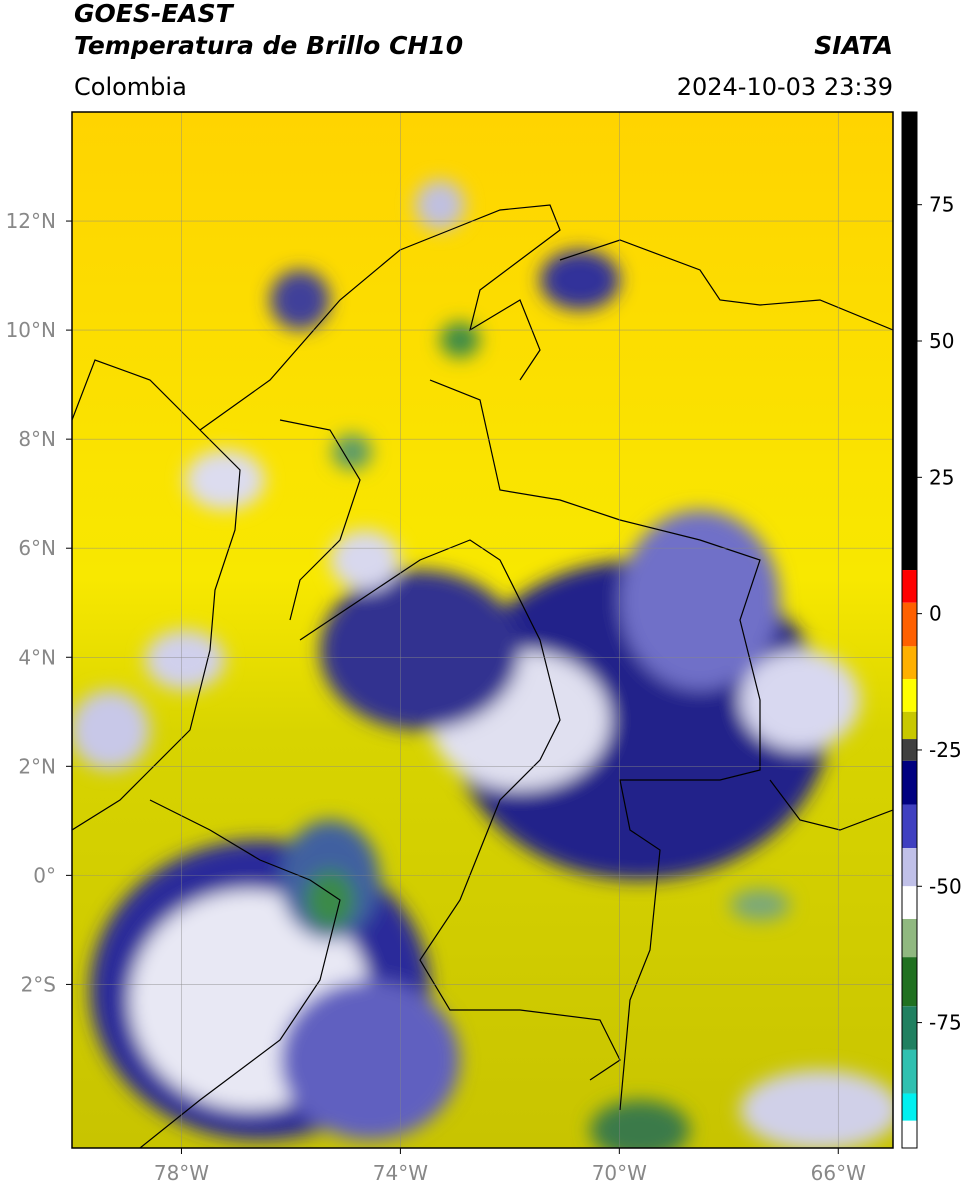  I want to click on y-tick-label: 0°, so click(44, 875).